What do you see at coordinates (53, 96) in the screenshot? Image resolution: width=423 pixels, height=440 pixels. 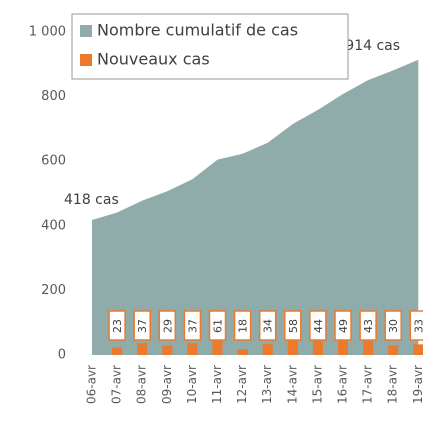 I see `y-tick-label: 800` at bounding box center [53, 96].